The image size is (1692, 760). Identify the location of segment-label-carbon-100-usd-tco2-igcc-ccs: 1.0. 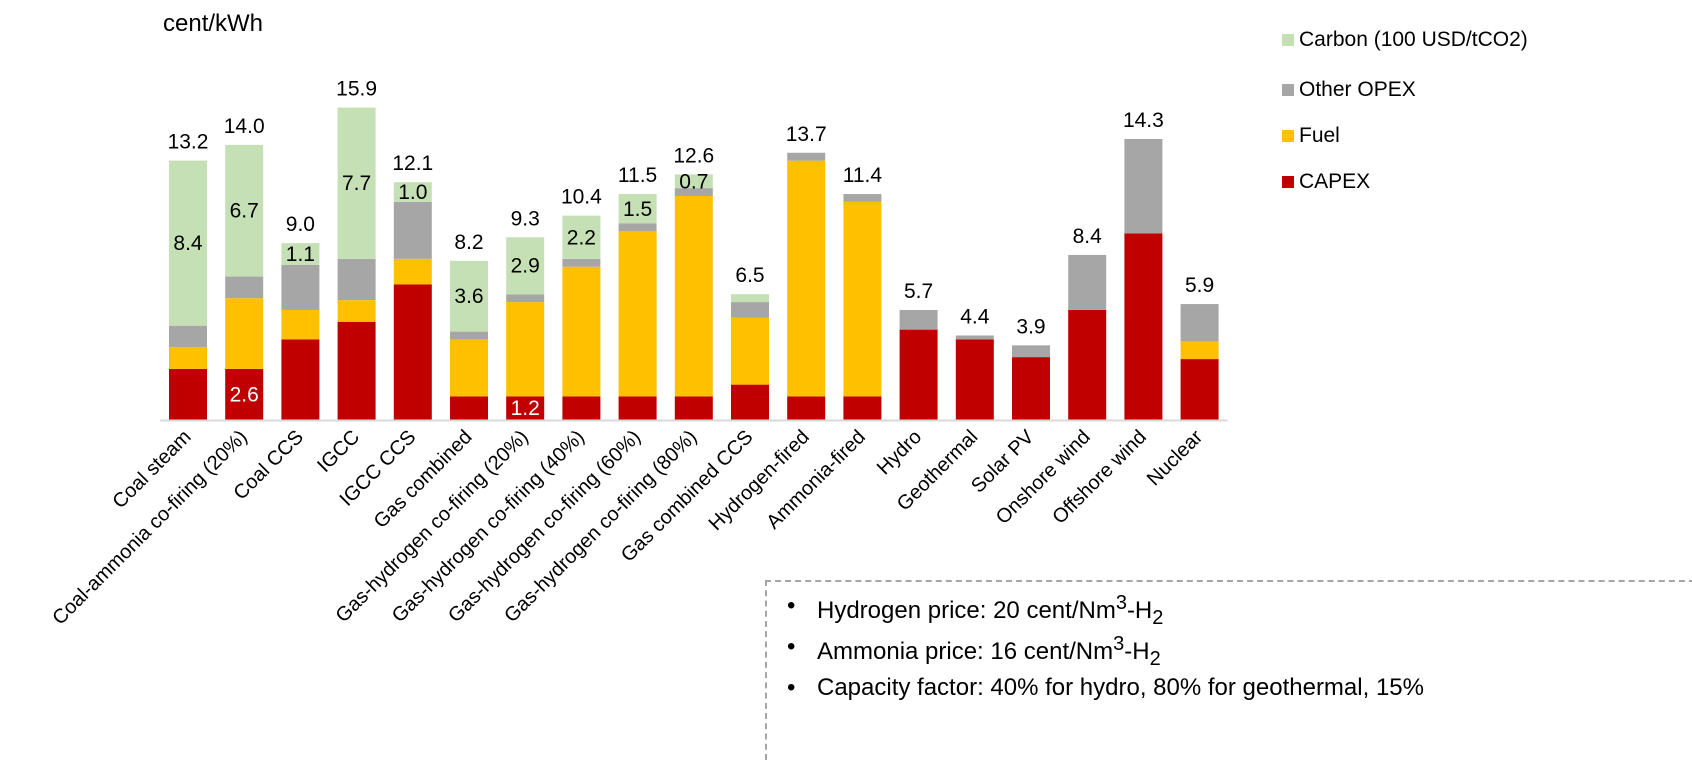
(412, 192).